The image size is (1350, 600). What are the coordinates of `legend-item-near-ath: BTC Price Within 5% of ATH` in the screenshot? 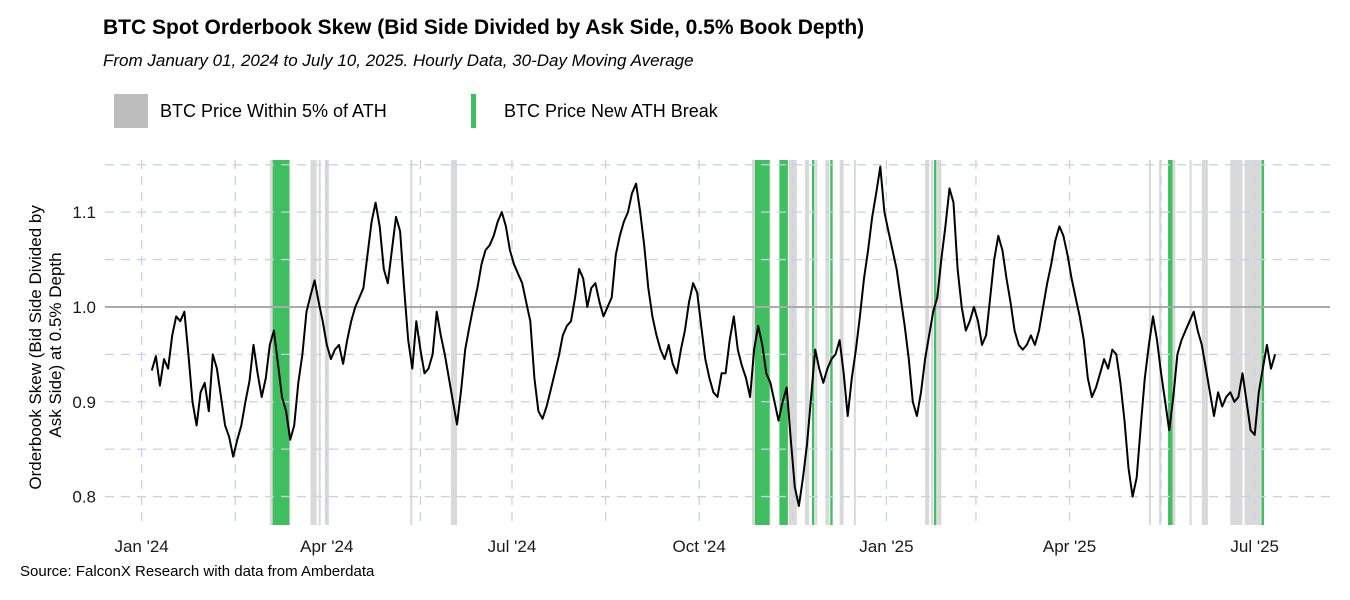 It's located at (250, 111).